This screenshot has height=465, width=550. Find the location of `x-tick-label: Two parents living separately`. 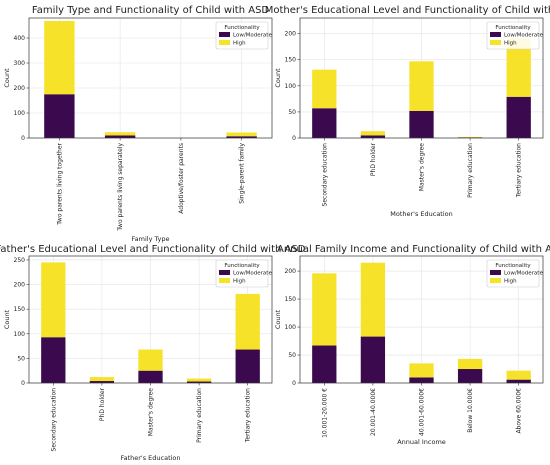

x-tick-label: Two parents living separately is located at coordinates (120, 187).